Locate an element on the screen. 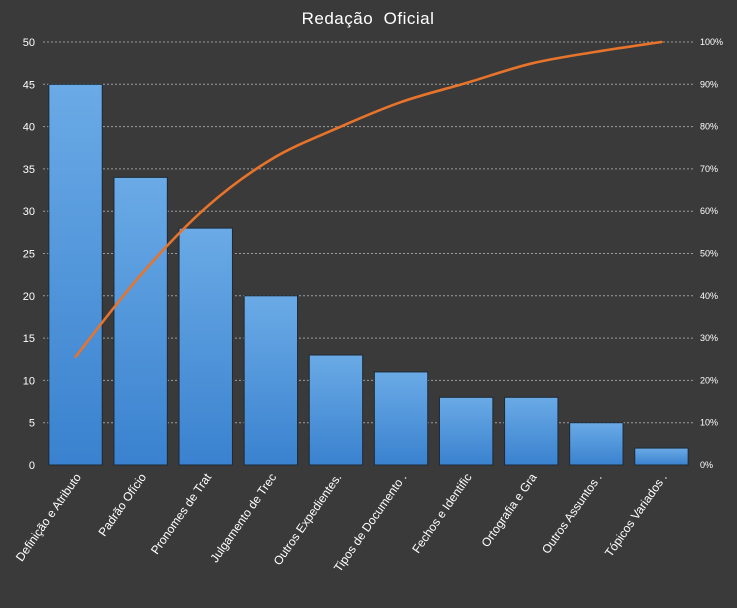 The width and height of the screenshot is (737, 608). y2-tick-label: 50% is located at coordinates (709, 254).